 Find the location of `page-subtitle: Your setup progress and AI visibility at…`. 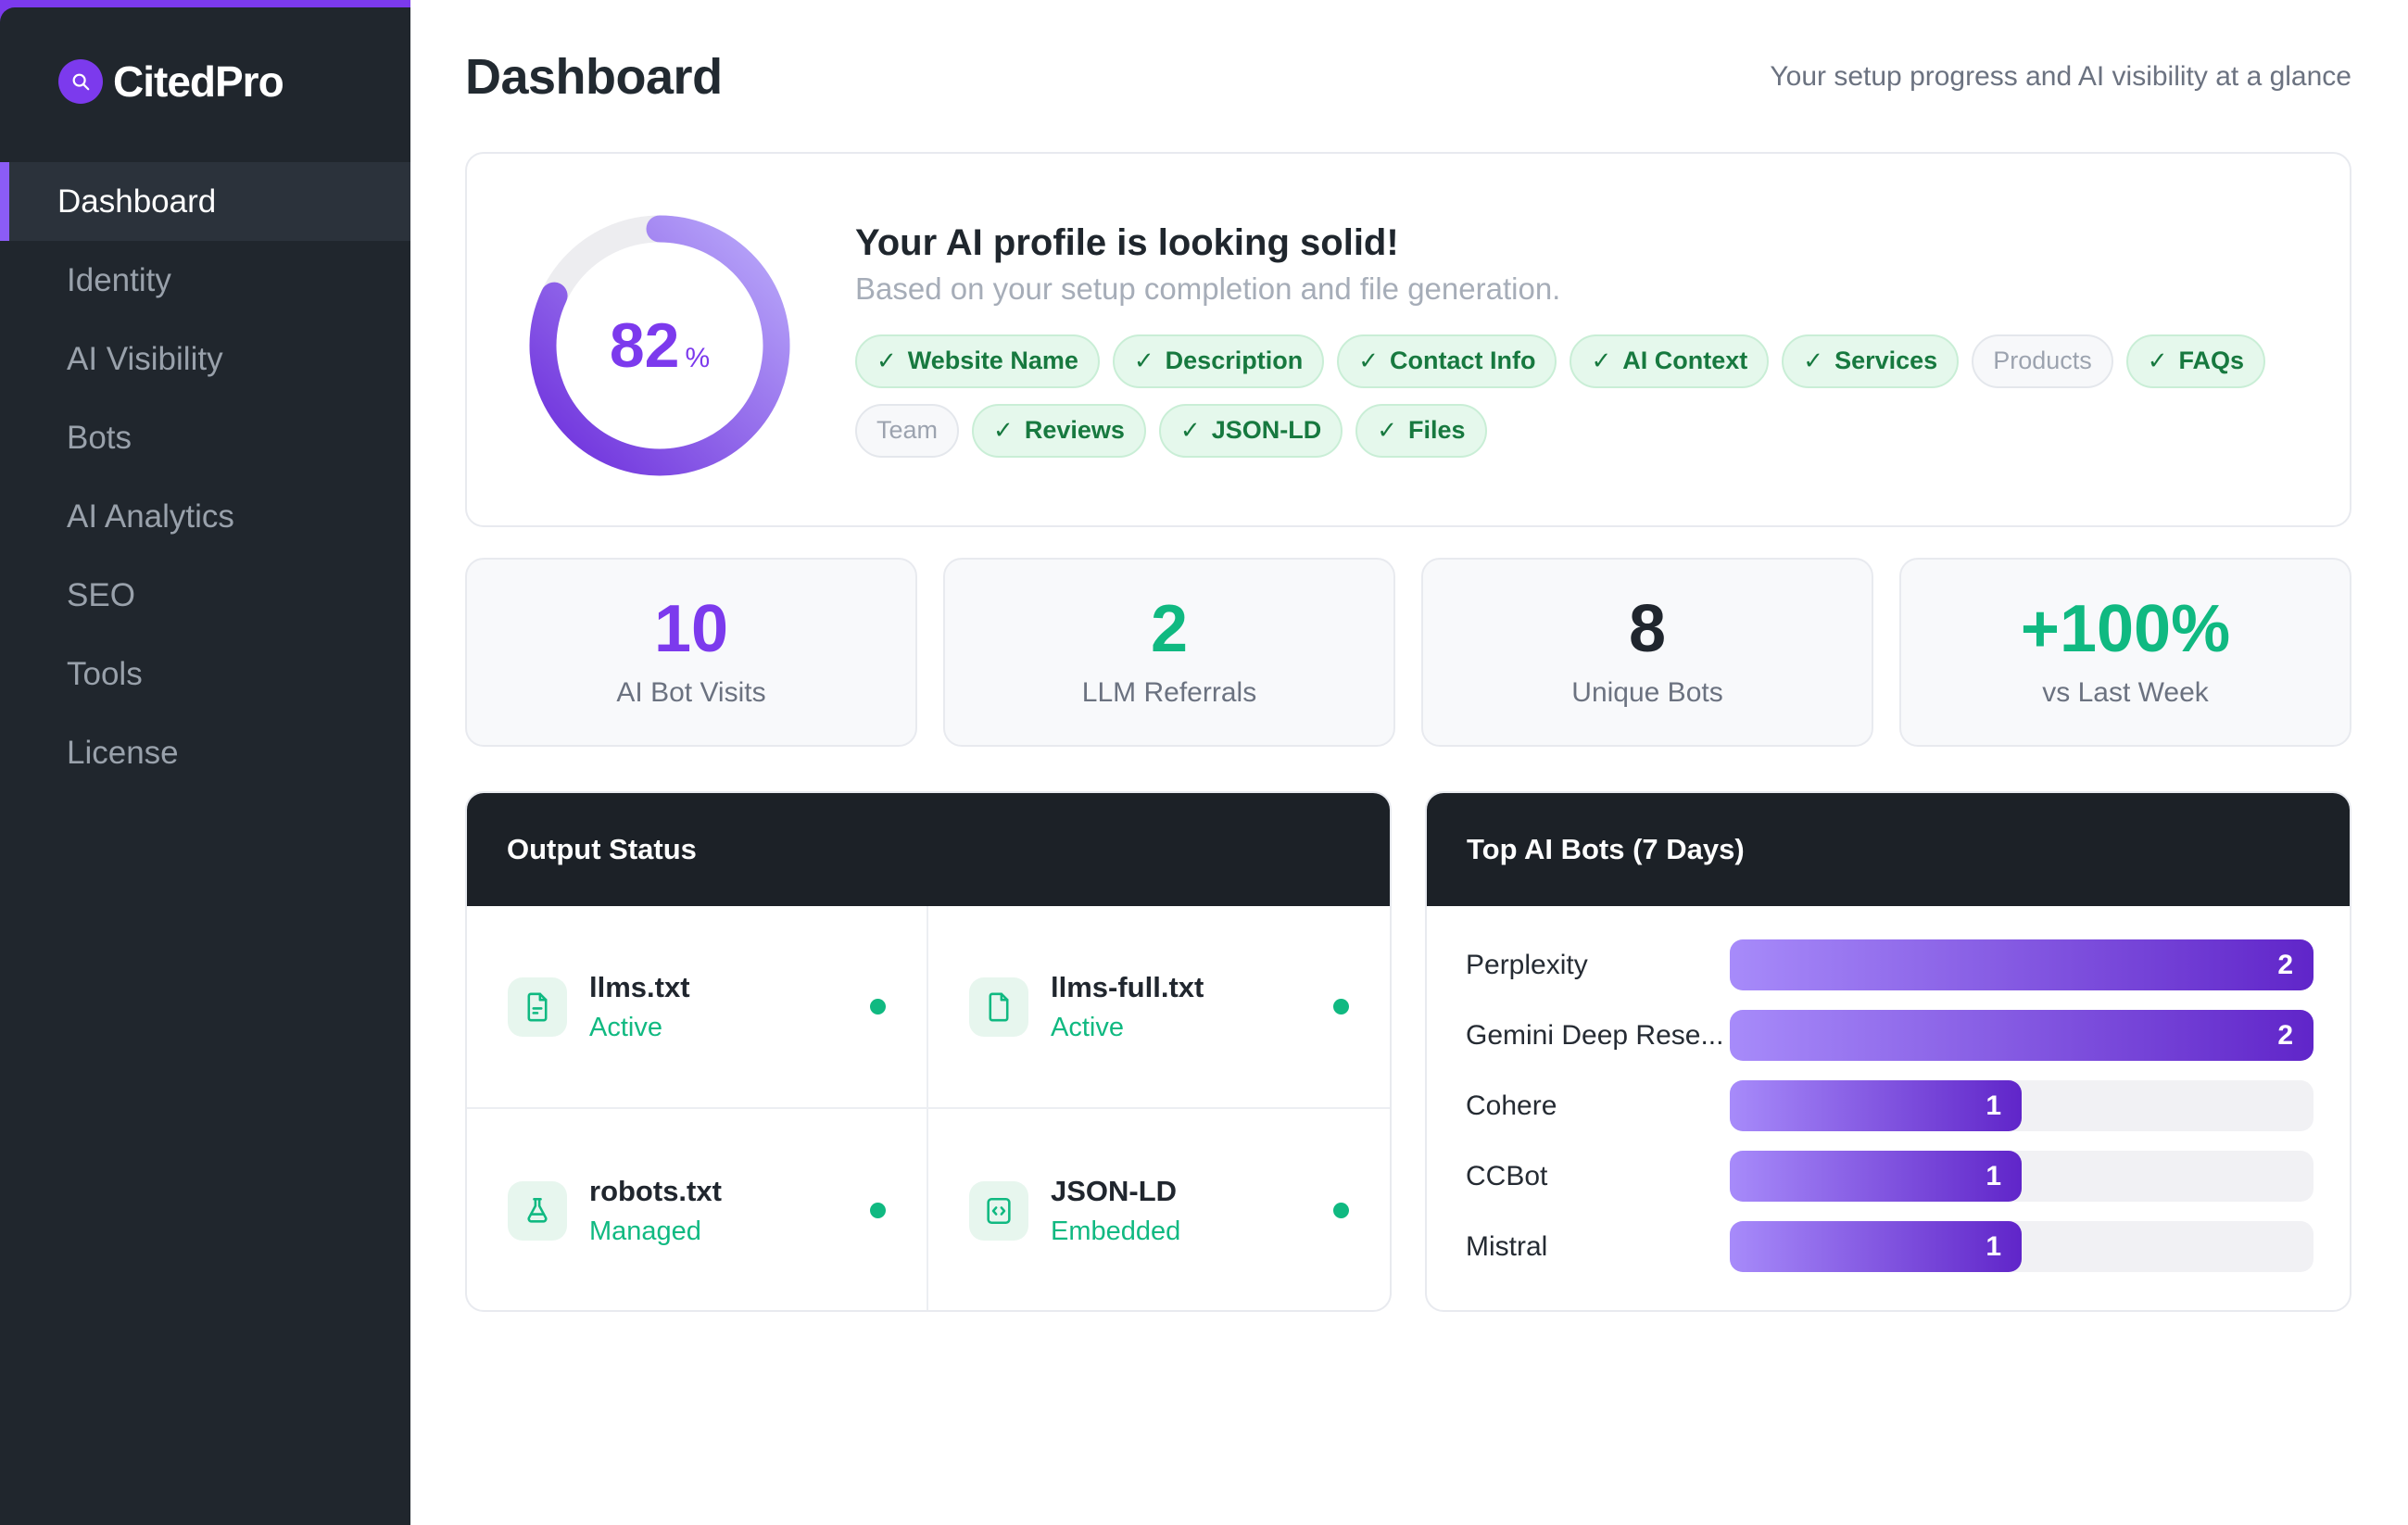

page-subtitle: Your setup progress and AI visibility at… is located at coordinates (2060, 76).